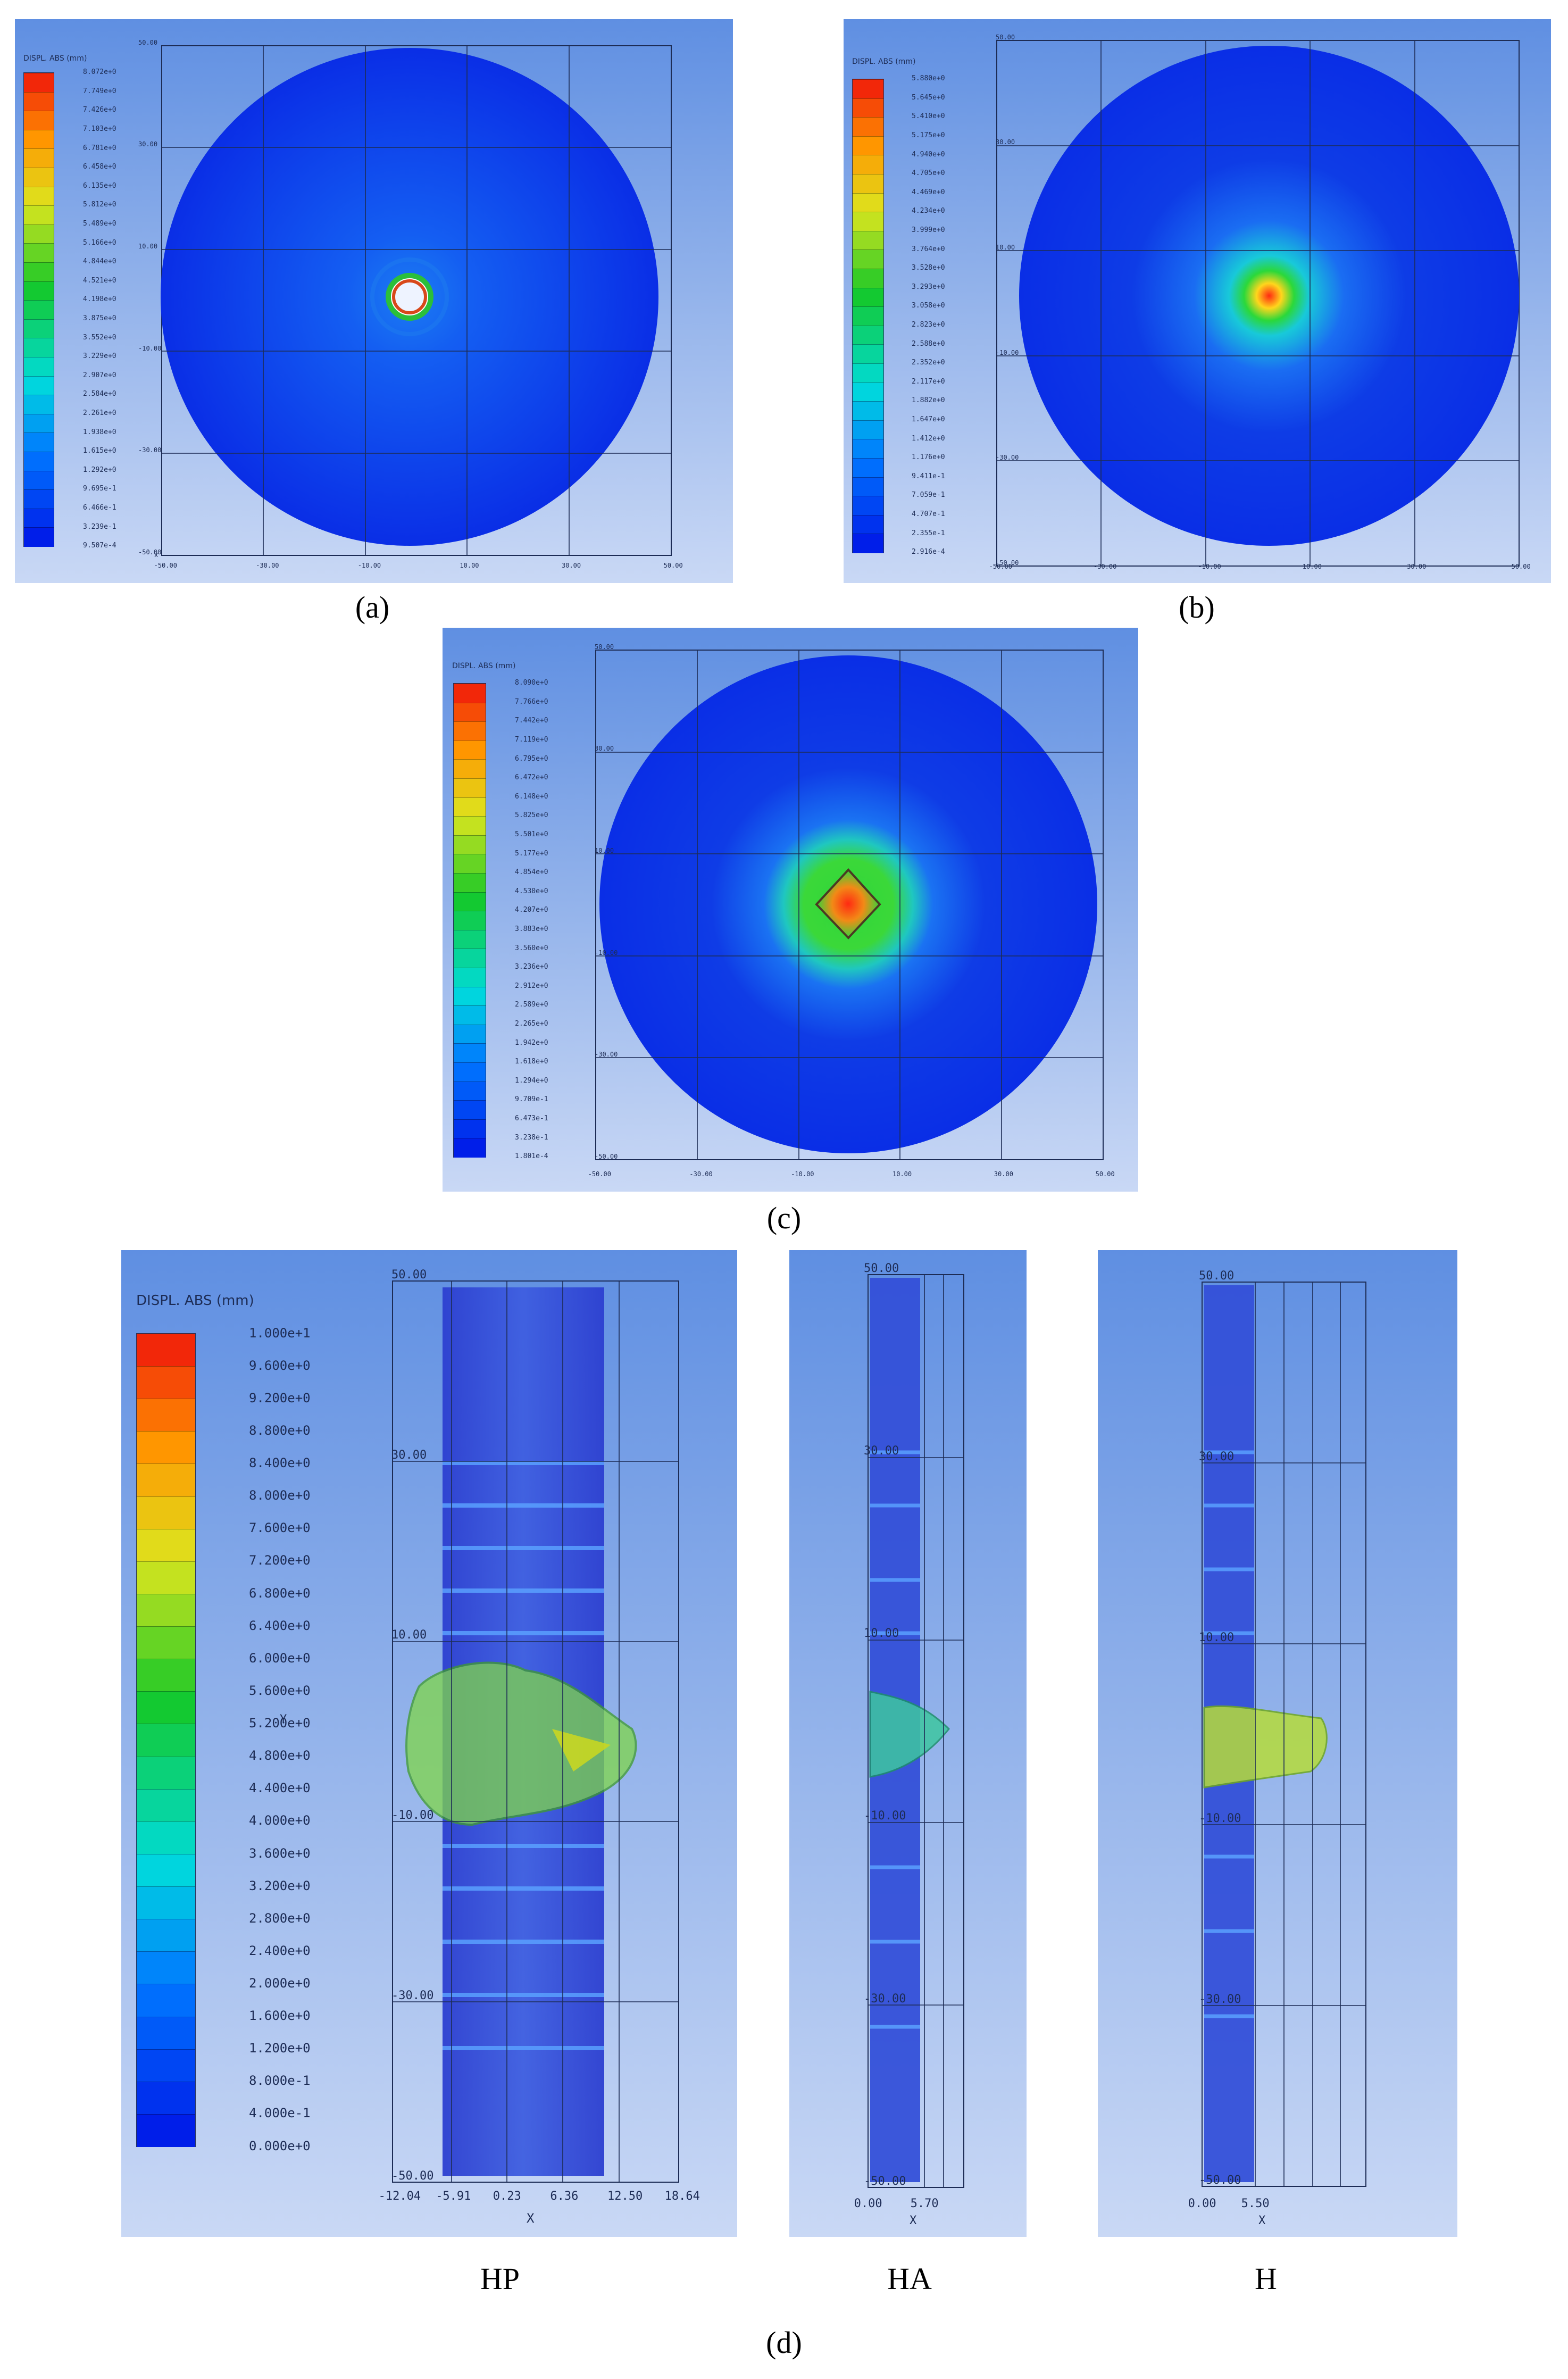 Image resolution: width=1568 pixels, height=2379 pixels. I want to click on legend-value: 3.238e-1, so click(531, 1137).